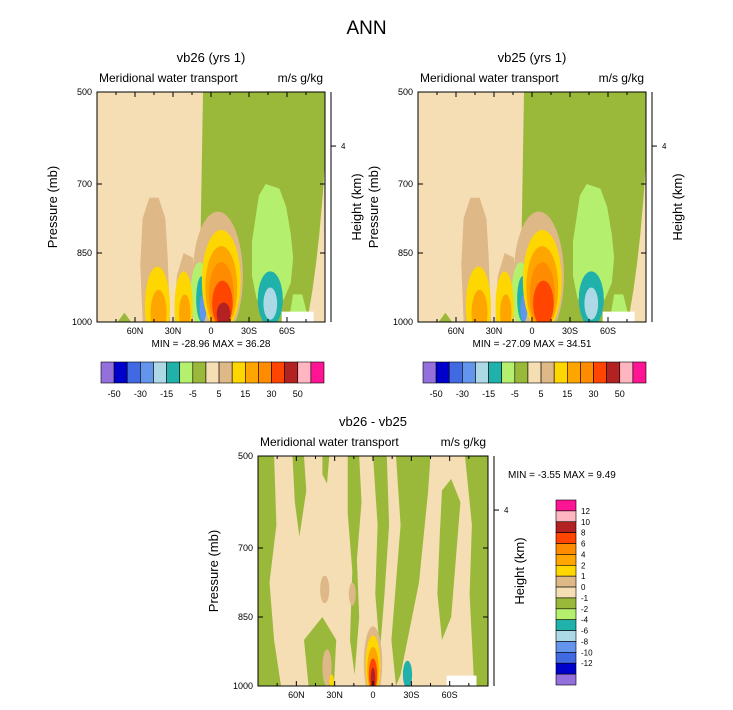 This screenshot has width=733, height=710. What do you see at coordinates (541, 394) in the screenshot?
I see `colorbar-label: 5` at bounding box center [541, 394].